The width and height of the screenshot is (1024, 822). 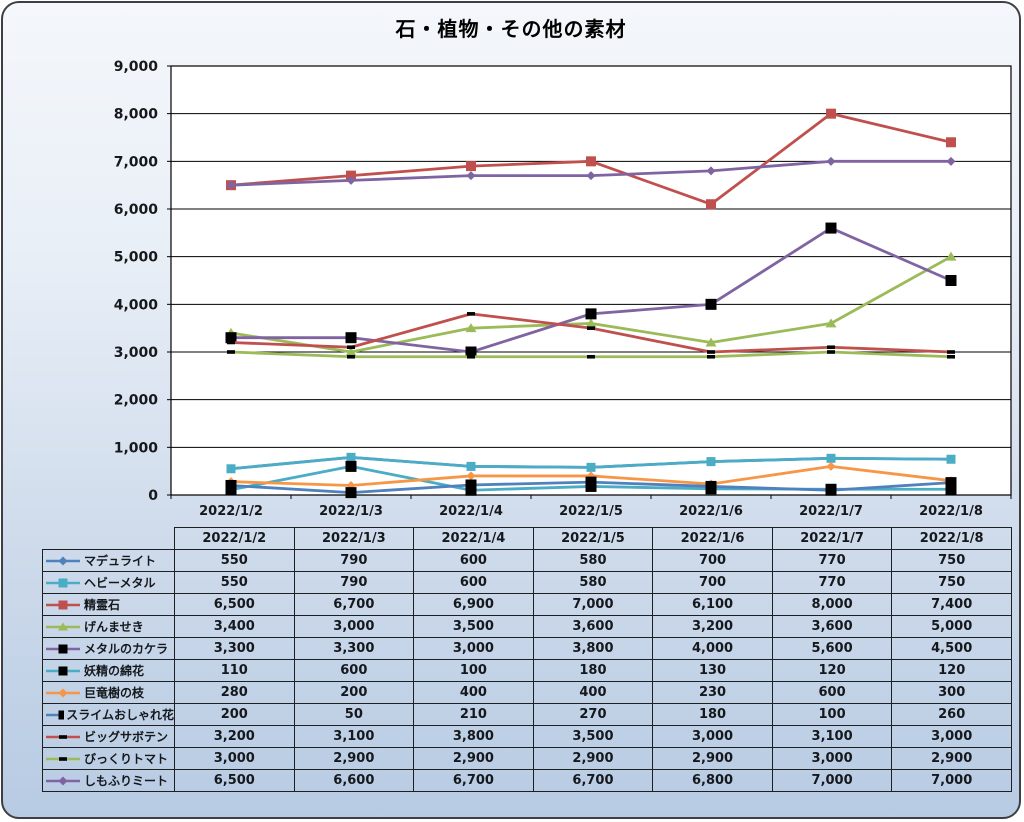 I want to click on value-cell: 400, so click(x=473, y=692).